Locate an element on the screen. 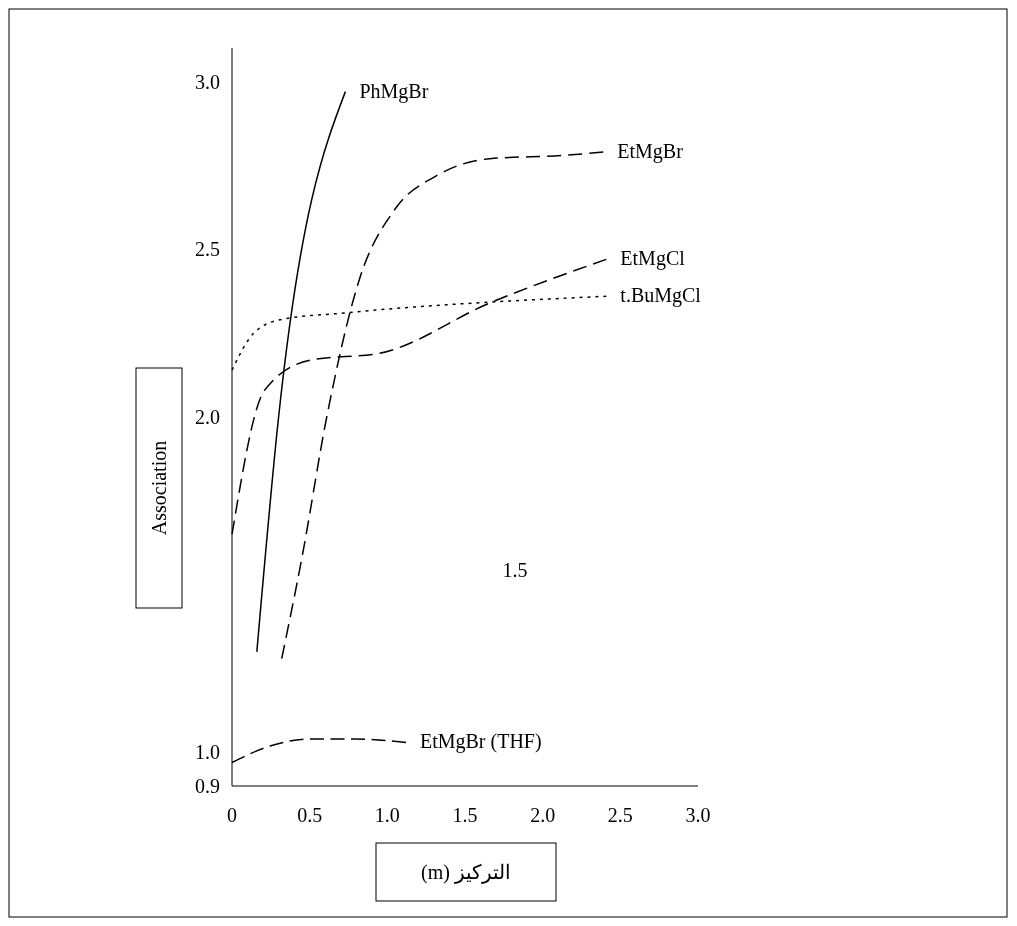  series-label: EtMgCl is located at coordinates (653, 259).